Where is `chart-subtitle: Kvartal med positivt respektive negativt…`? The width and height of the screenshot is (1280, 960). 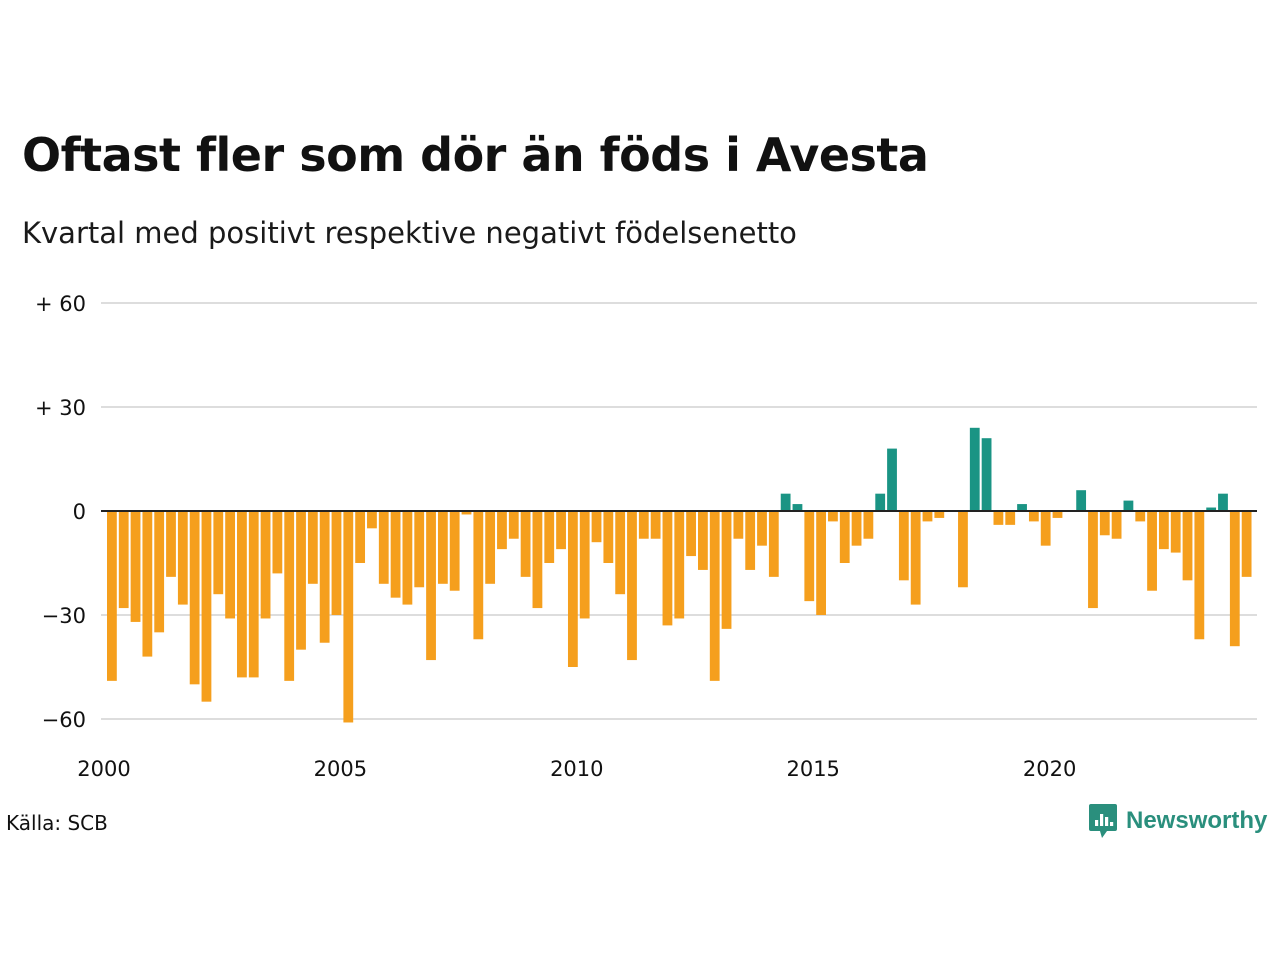
chart-subtitle: Kvartal med positivt respektive negativt… is located at coordinates (409, 233).